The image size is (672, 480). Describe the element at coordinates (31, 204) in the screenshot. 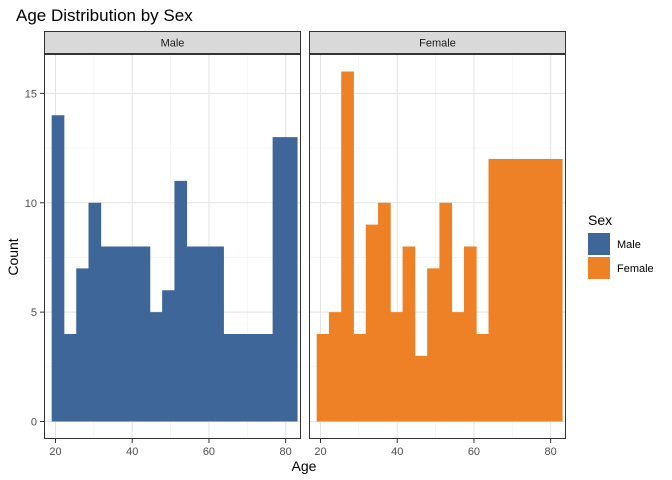

I see `y-tick-label: 10` at that location.